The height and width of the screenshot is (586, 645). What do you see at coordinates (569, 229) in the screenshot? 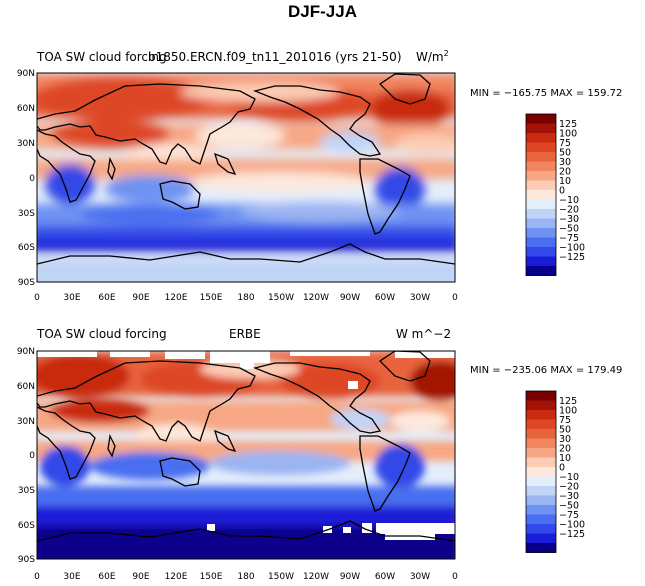
I see `colorbar-label: −50` at bounding box center [569, 229].